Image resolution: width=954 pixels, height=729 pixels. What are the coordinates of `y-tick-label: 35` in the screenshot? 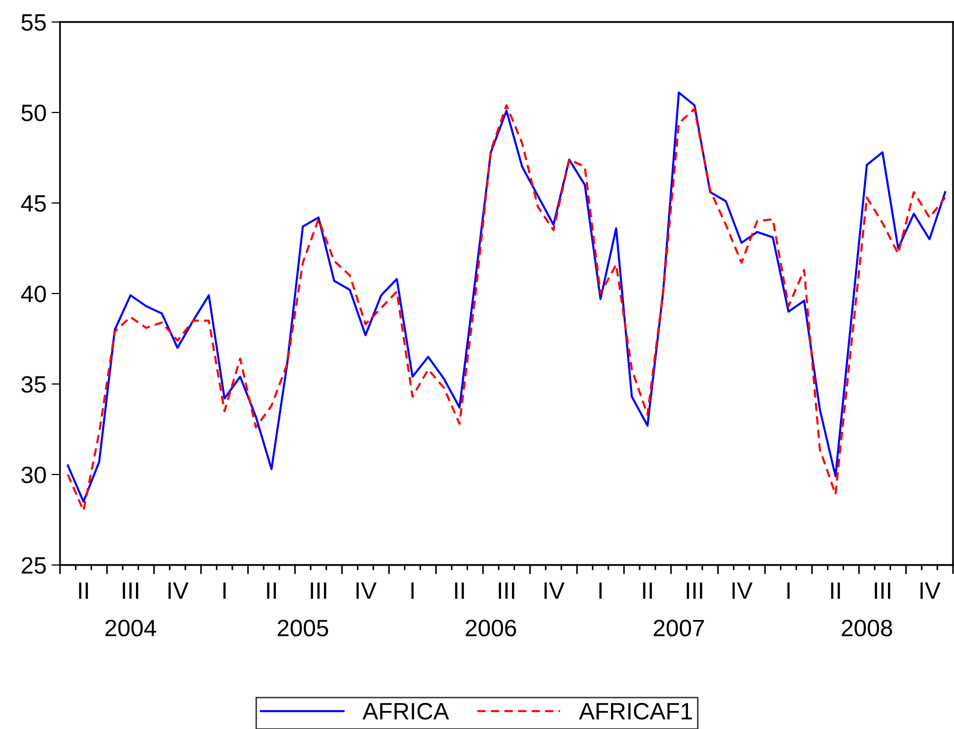 It's located at (33, 384).